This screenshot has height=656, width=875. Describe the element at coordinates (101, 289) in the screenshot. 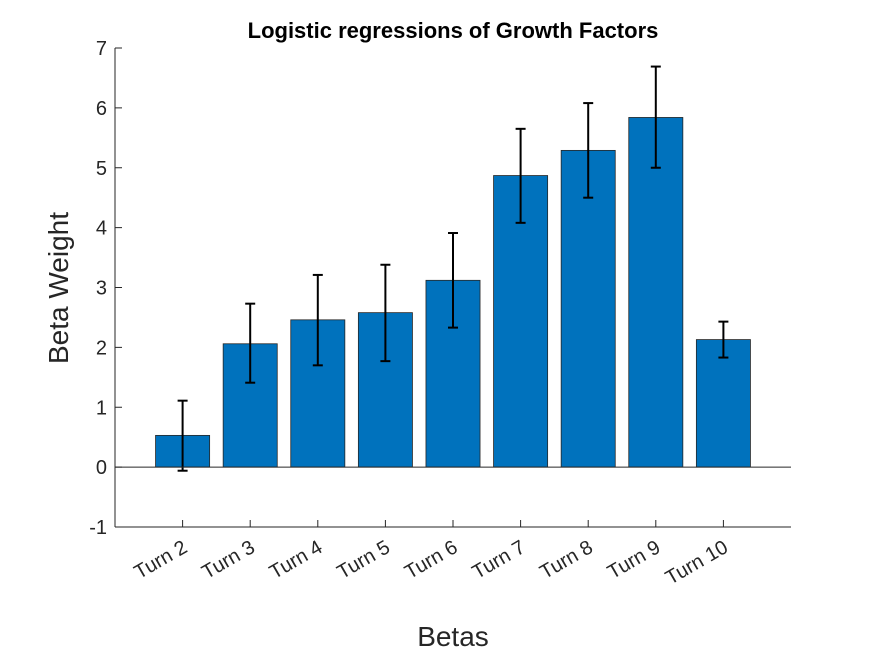

I see `y-tick-label: 3` at that location.